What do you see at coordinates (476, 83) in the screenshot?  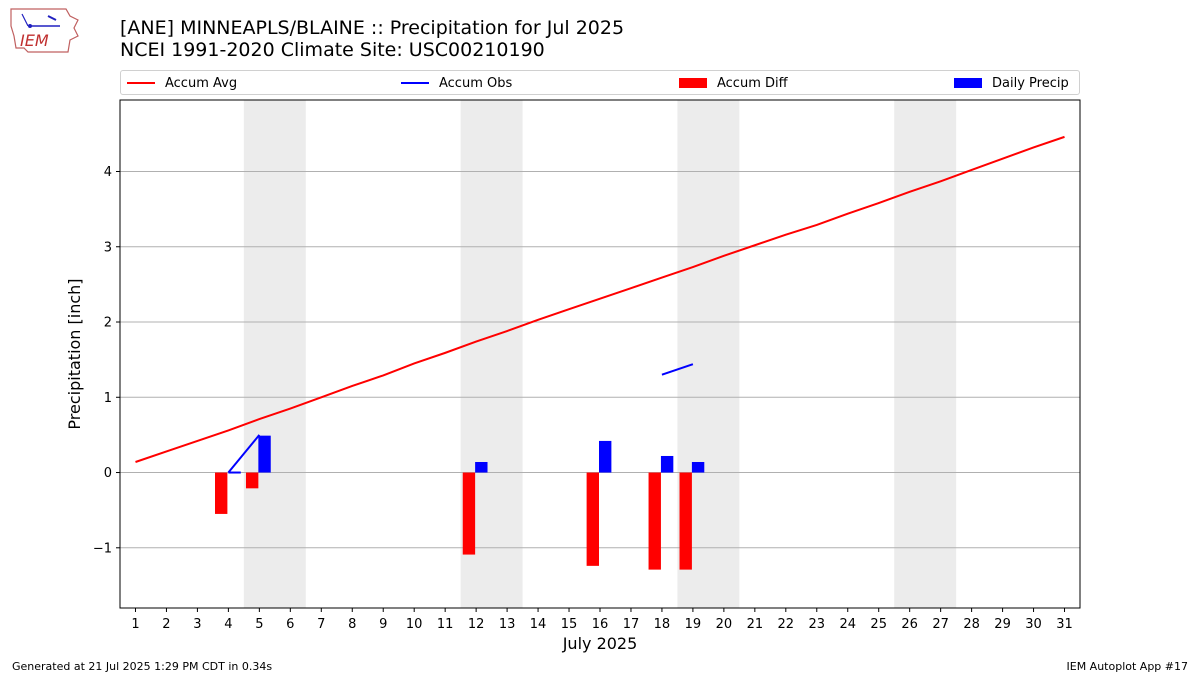 I see `legend-label-accum-obs: Accum Obs` at bounding box center [476, 83].